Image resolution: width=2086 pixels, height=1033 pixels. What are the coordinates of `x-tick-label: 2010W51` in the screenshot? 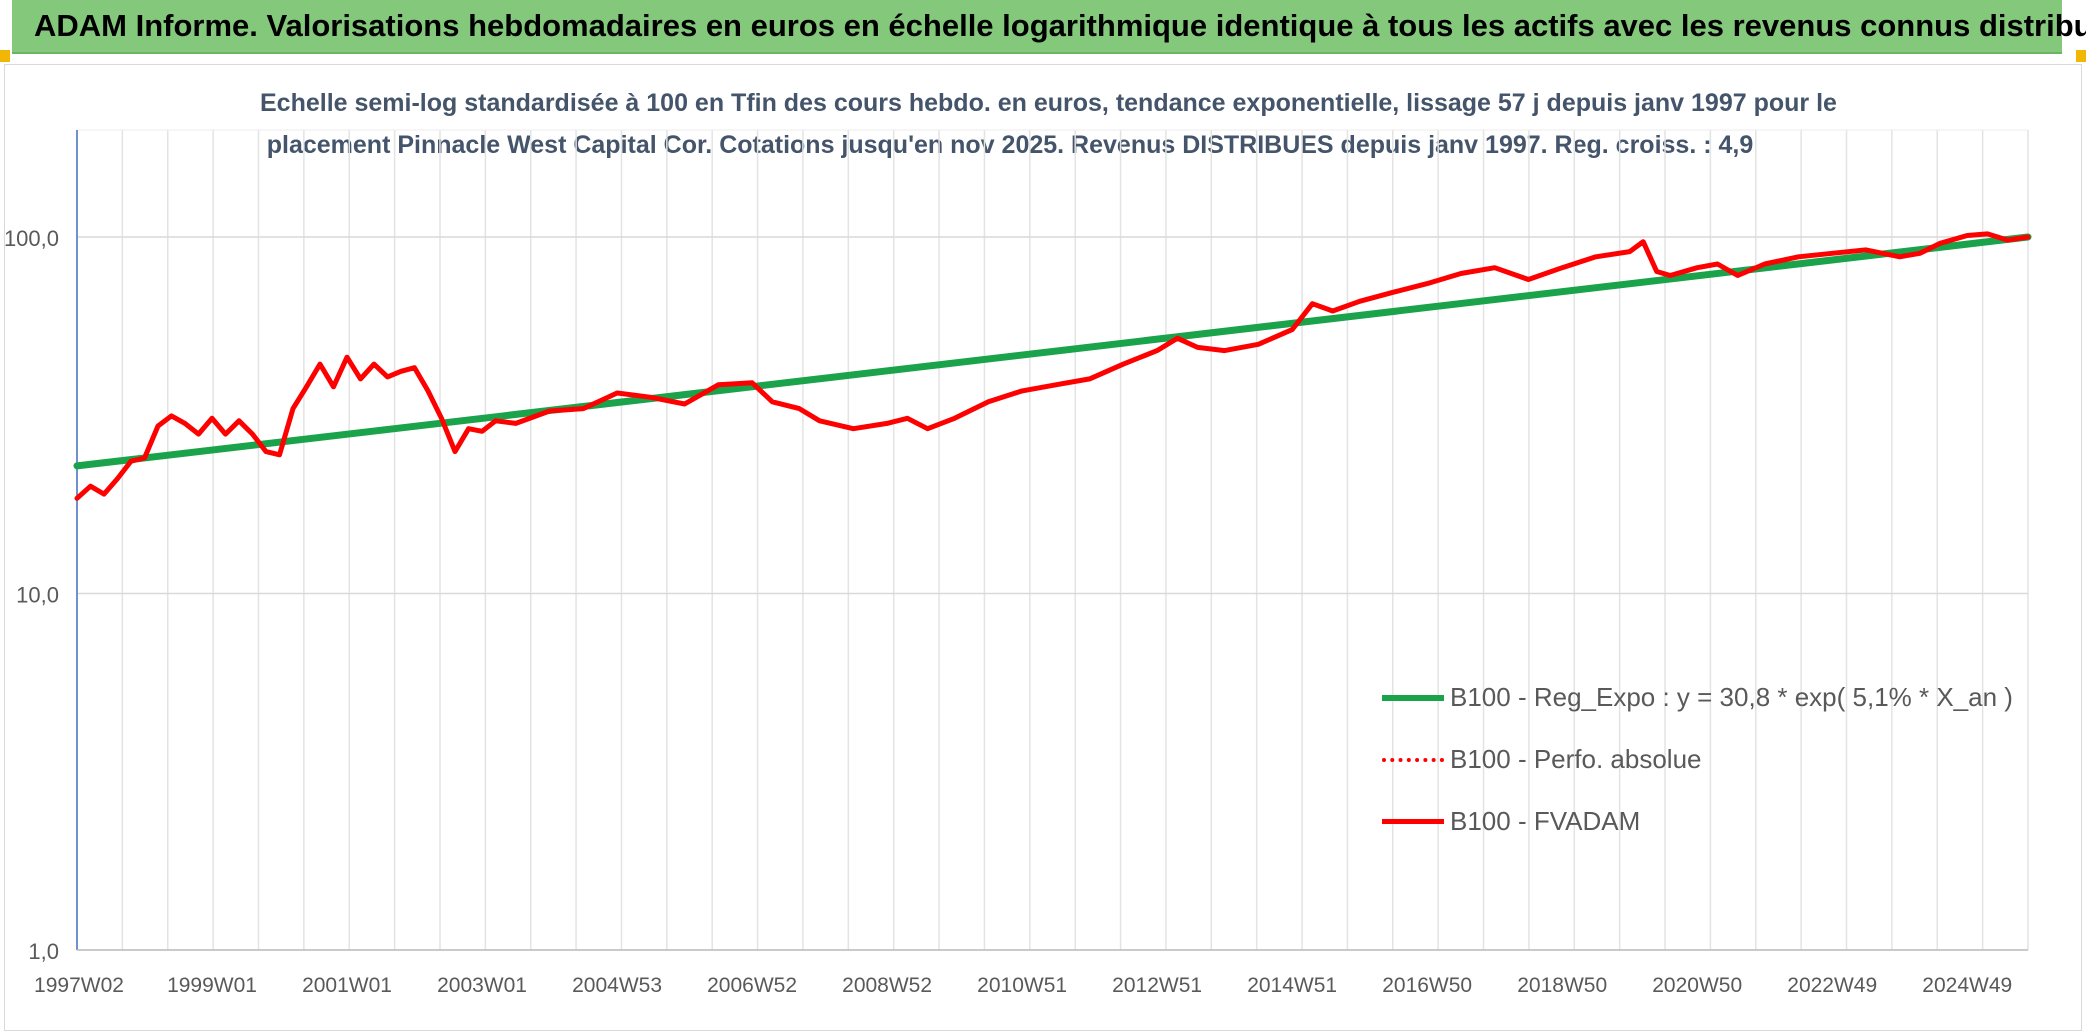 It's located at (1022, 985).